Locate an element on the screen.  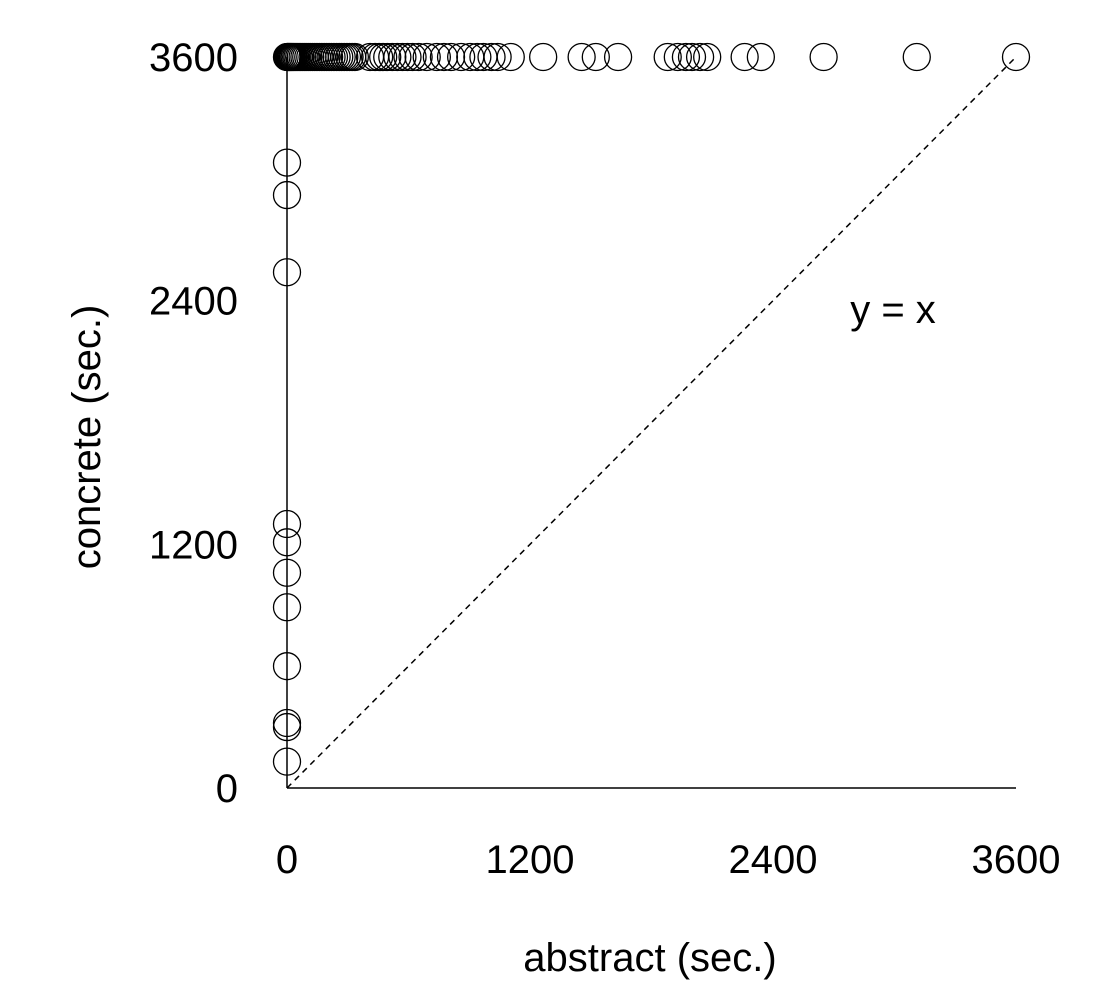
reference-line-label: y = x is located at coordinates (893, 310).